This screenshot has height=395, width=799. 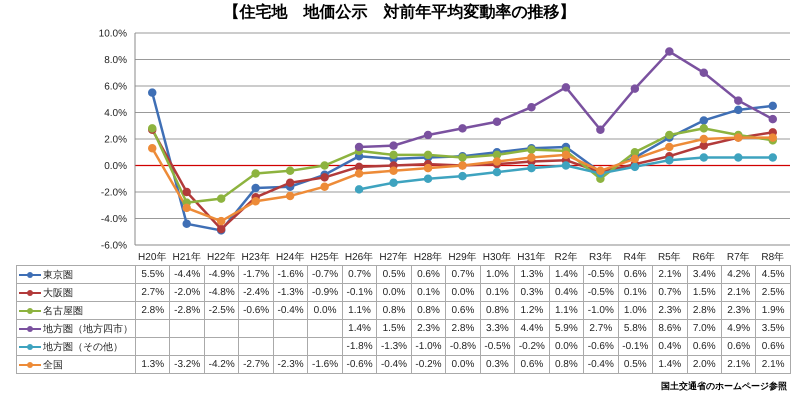 I want to click on y-tick-label: 10.0%, so click(x=113, y=34).